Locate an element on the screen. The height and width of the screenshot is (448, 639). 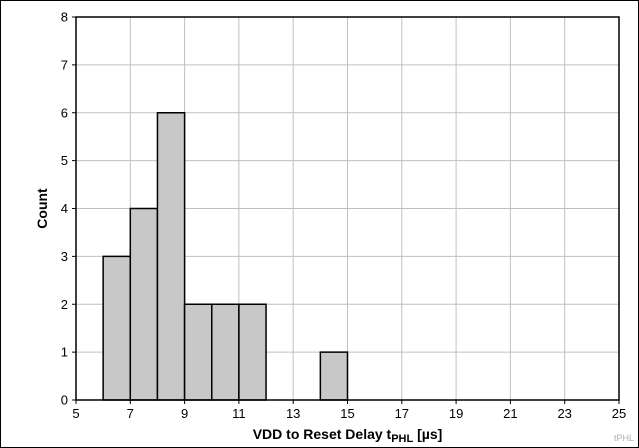
x-tick-label: 13 is located at coordinates (293, 413).